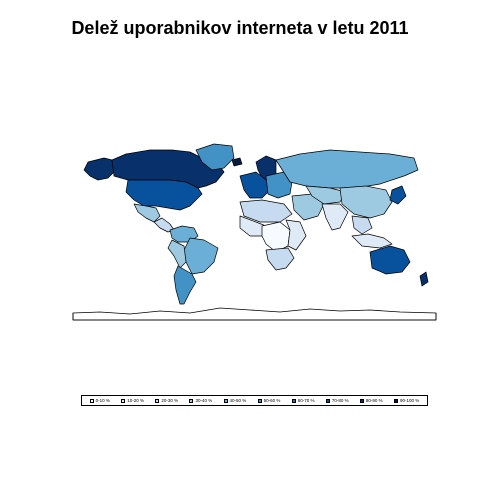  I want to click on region-western-europe, so click(255, 185).